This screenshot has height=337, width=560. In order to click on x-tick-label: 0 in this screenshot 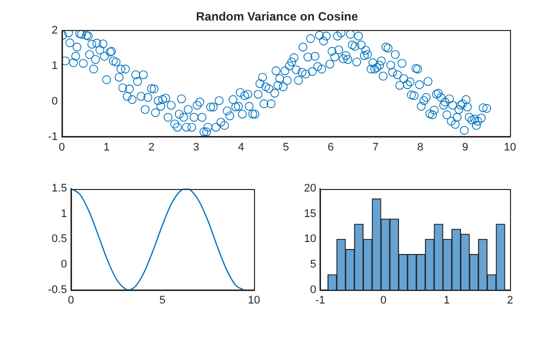, I will do `click(383, 300)`.